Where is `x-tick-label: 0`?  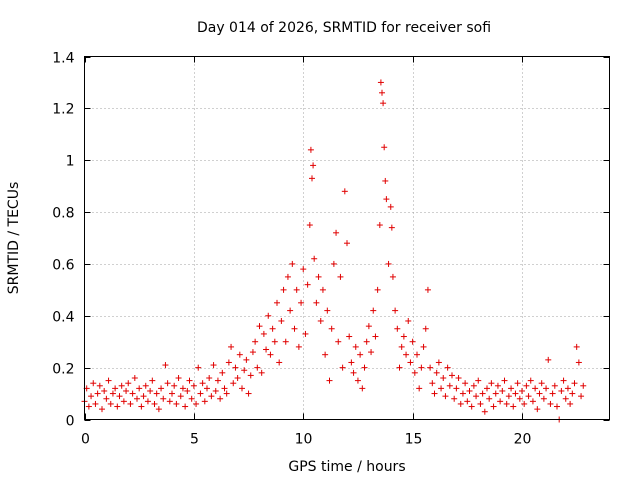 x-tick-label: 0 is located at coordinates (85, 440).